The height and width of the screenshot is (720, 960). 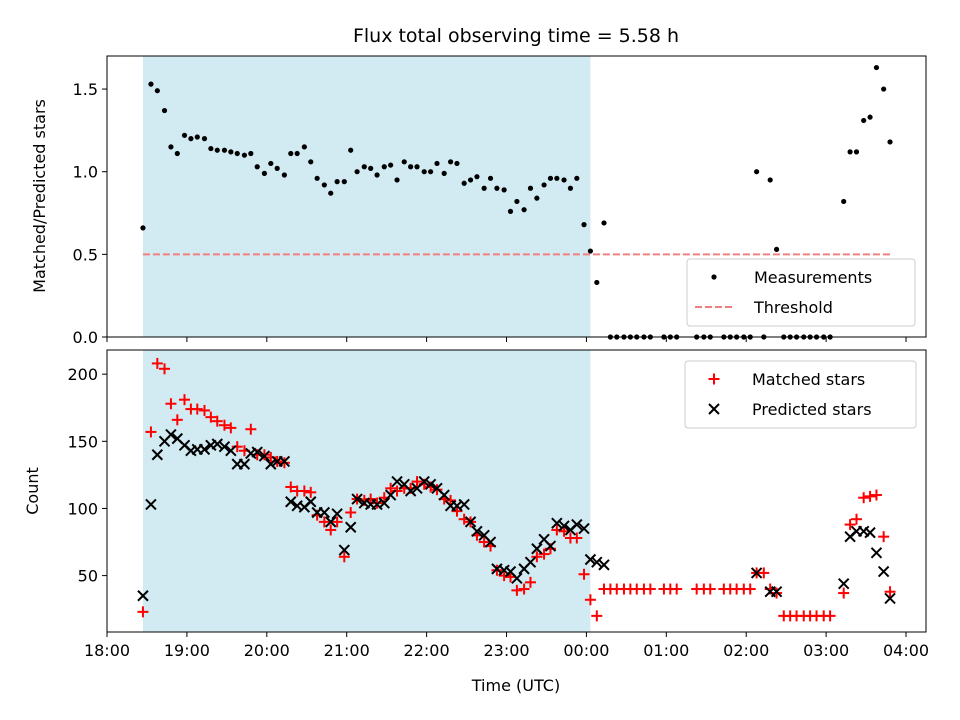 I want to click on y-tick-label: 0.5, so click(x=85, y=254).